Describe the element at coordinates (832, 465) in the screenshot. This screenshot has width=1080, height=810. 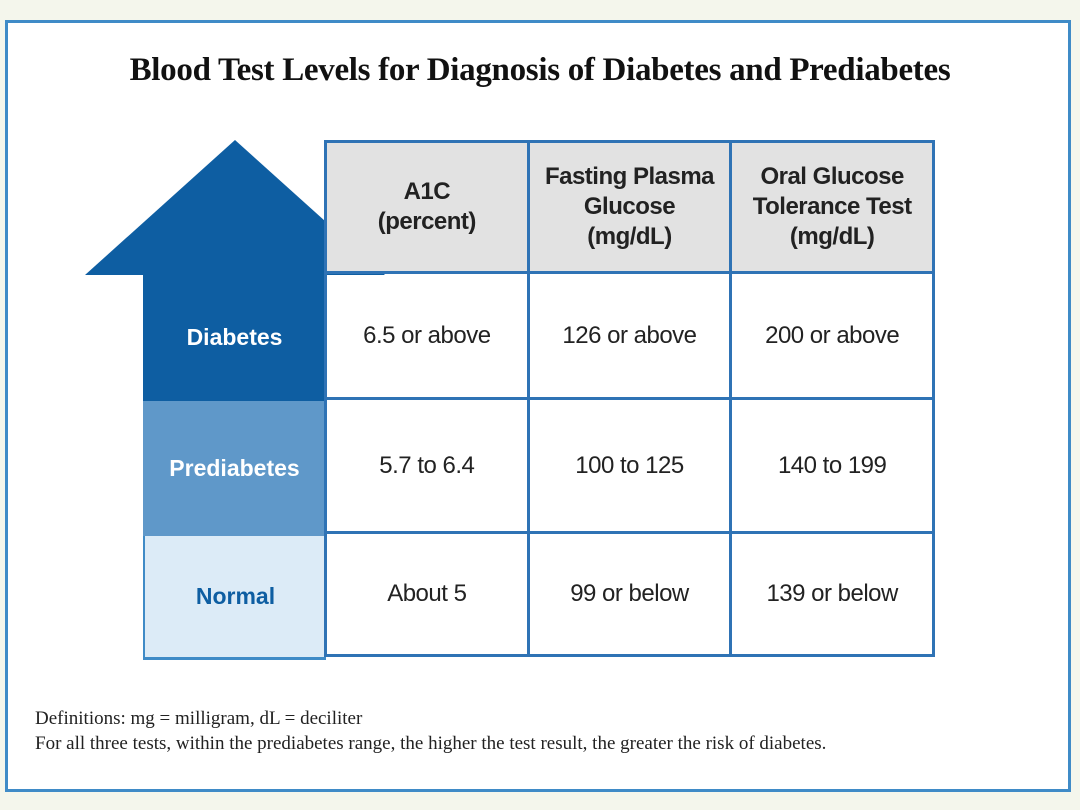
I see `table-cell: 140 to 199` at that location.